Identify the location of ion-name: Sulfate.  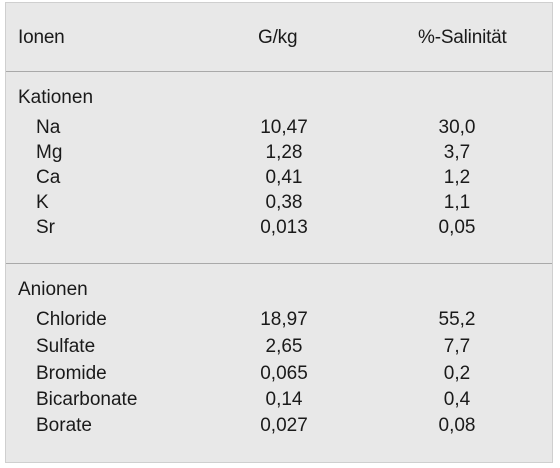
(66, 346).